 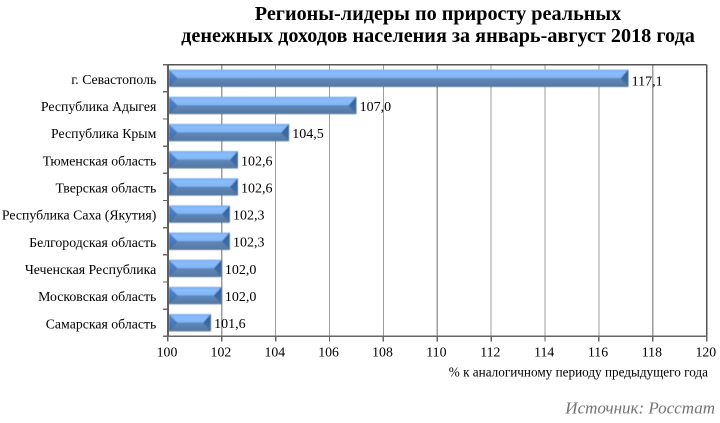 I want to click on svg-text: 108, so click(x=382, y=352).